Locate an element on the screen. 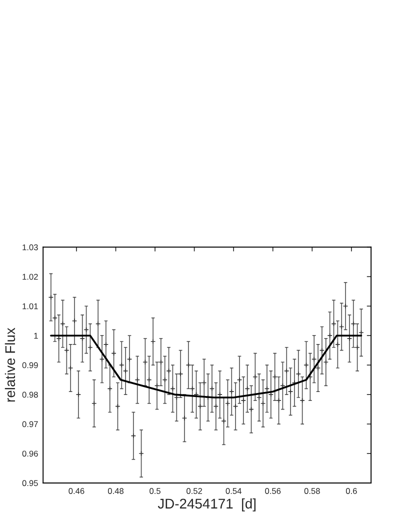  y-tick-label: 1.01 is located at coordinates (30, 306).